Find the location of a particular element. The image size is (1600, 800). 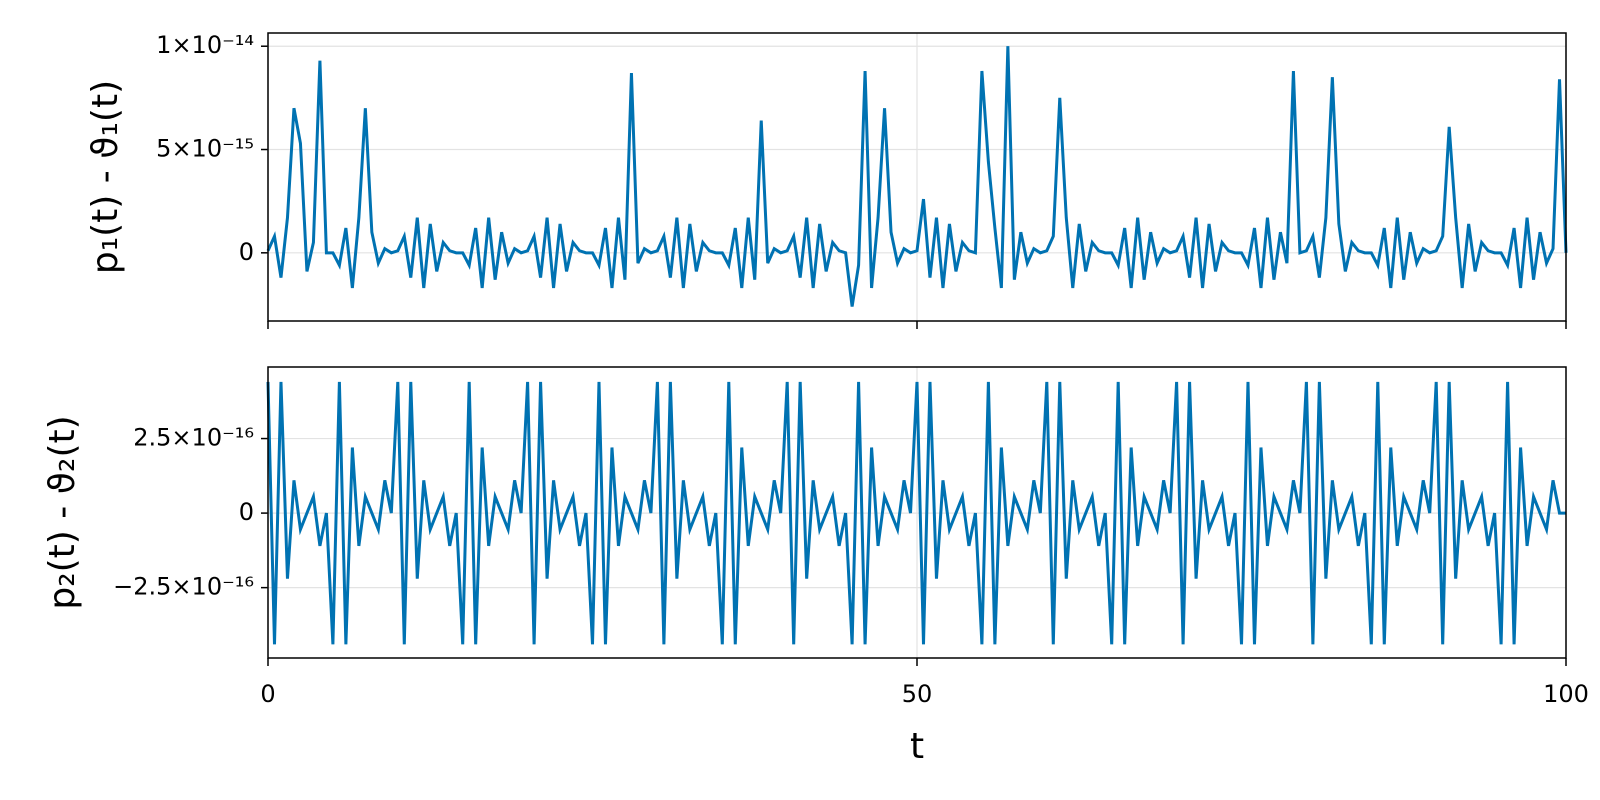

y-tick-label: −2.5×10⁻¹⁶ is located at coordinates (183, 587).